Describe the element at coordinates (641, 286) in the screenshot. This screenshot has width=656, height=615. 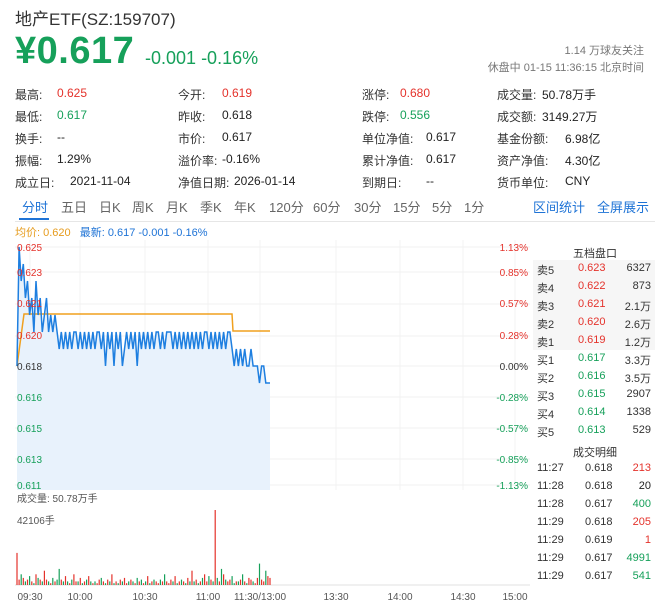
I see `order-level-volume: 873` at that location.